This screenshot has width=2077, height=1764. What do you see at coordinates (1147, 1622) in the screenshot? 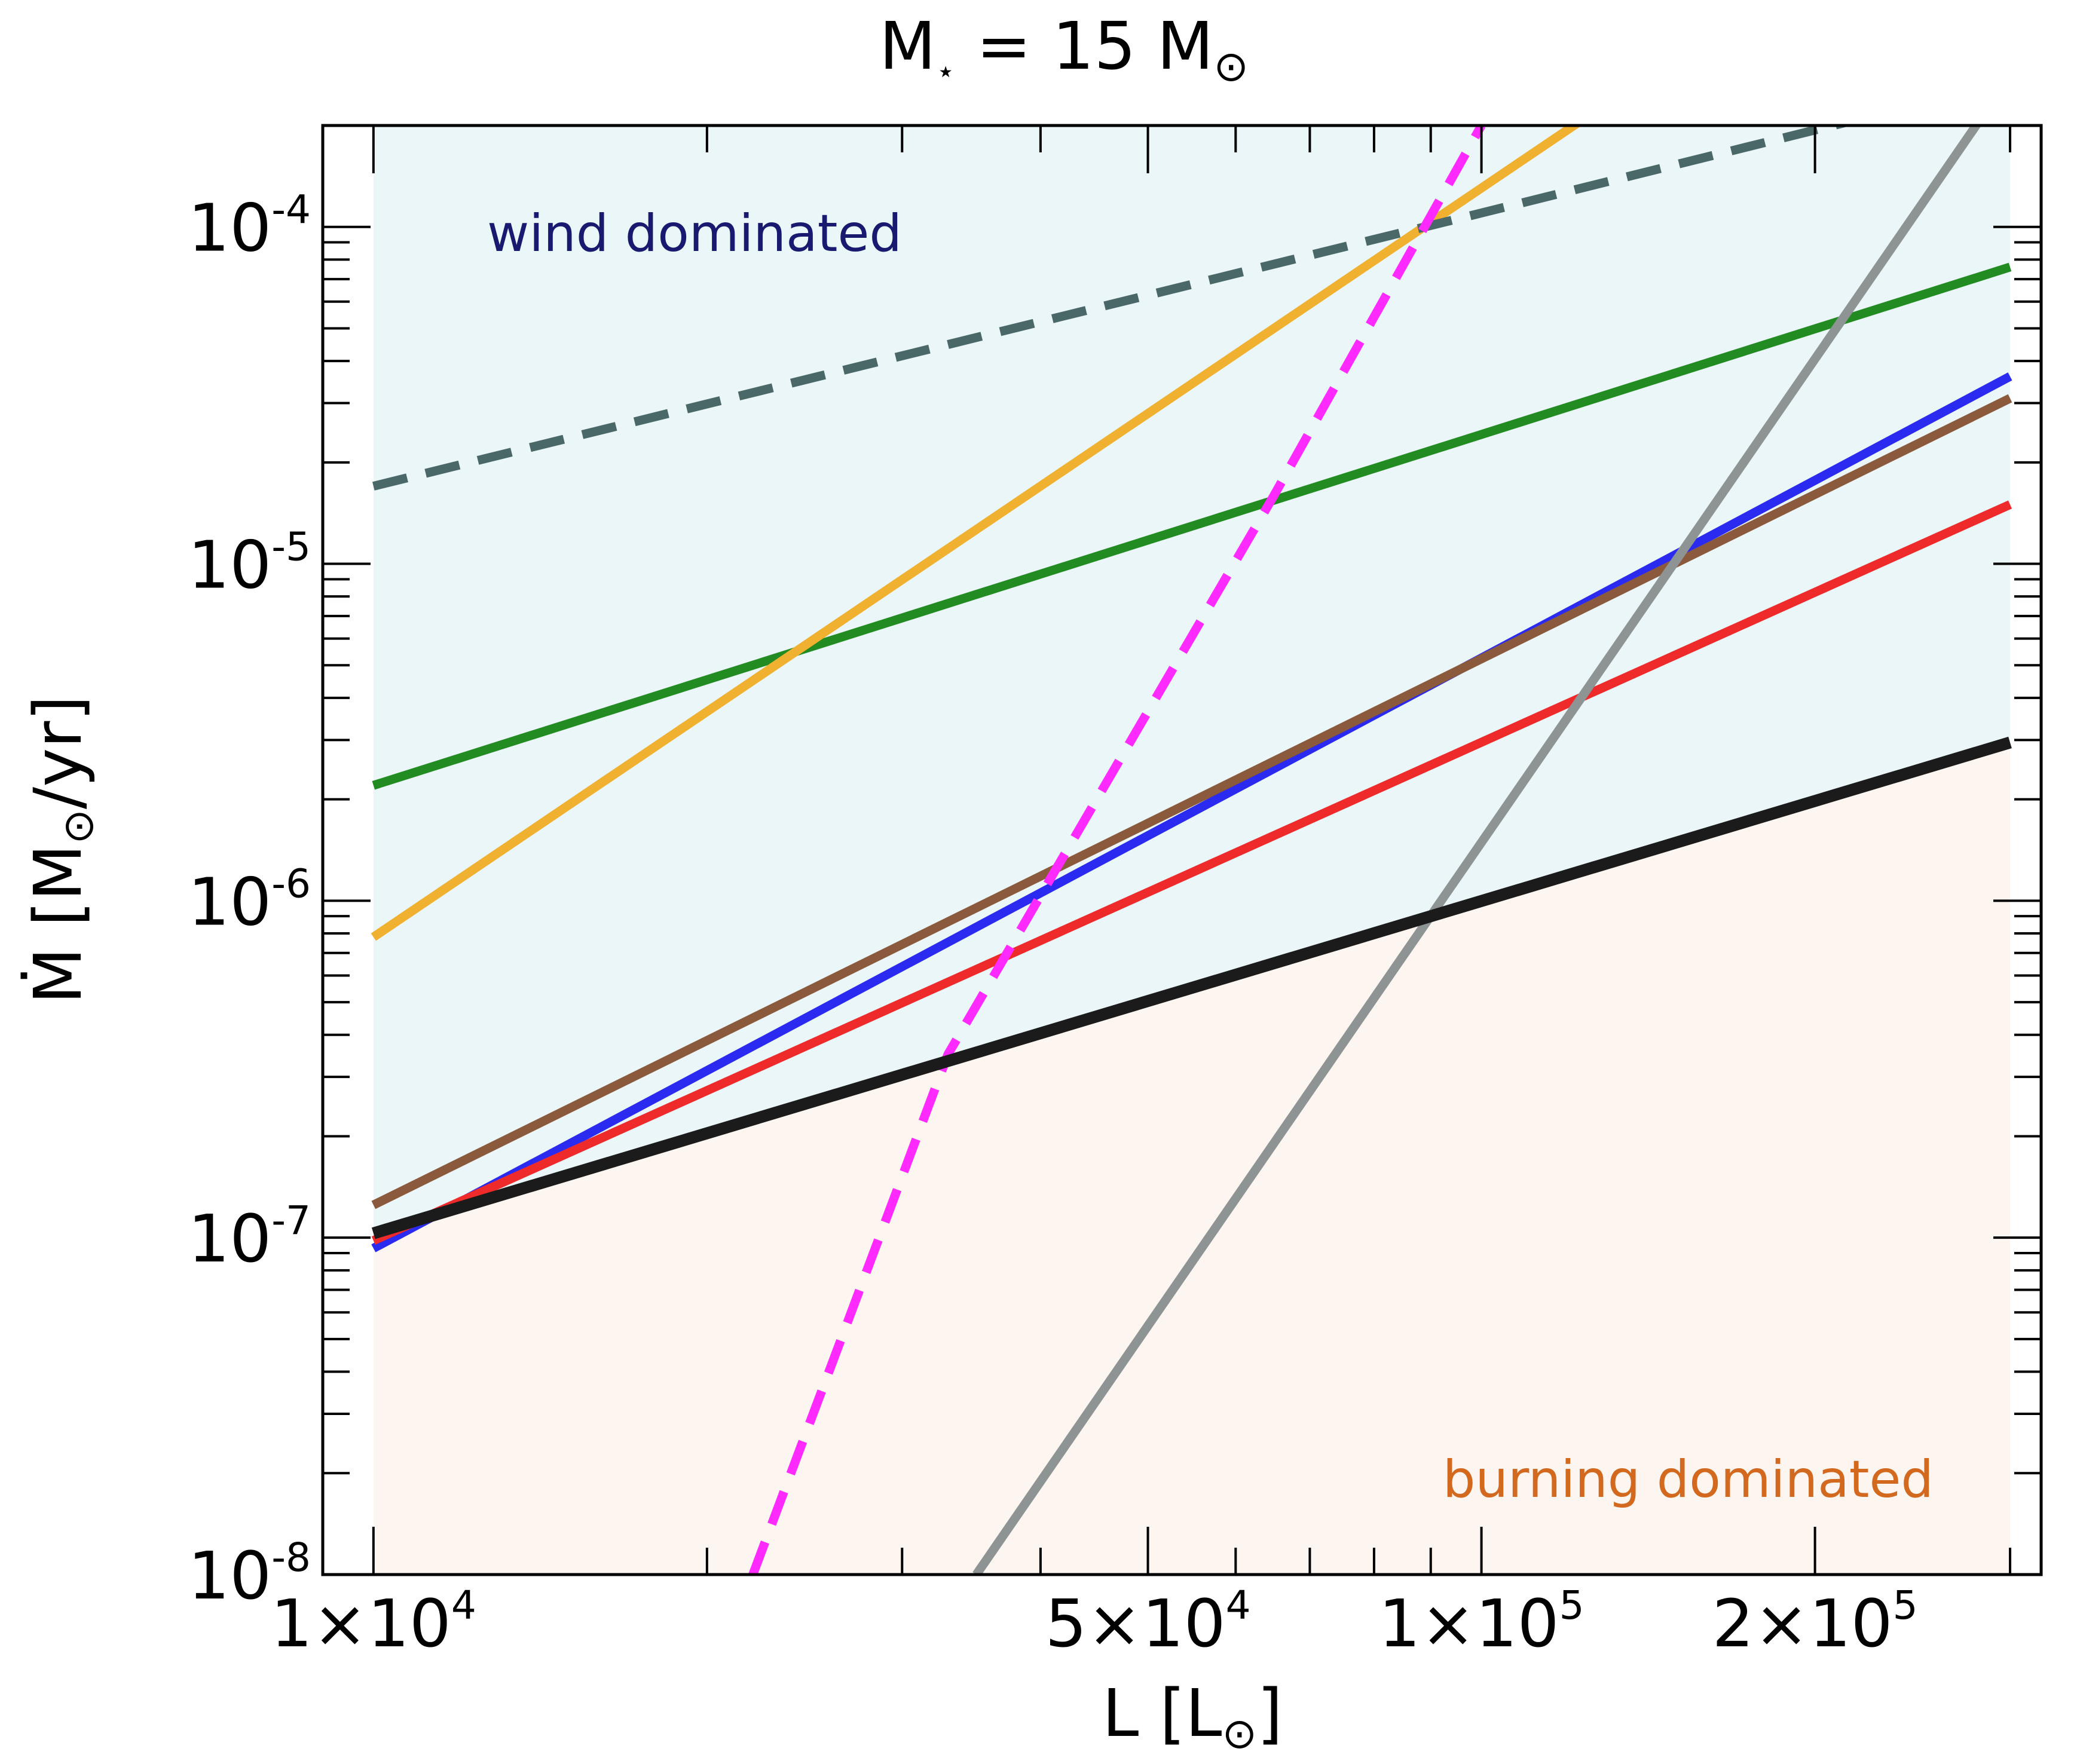
I see `x-tick-label: 5×104` at bounding box center [1147, 1622].